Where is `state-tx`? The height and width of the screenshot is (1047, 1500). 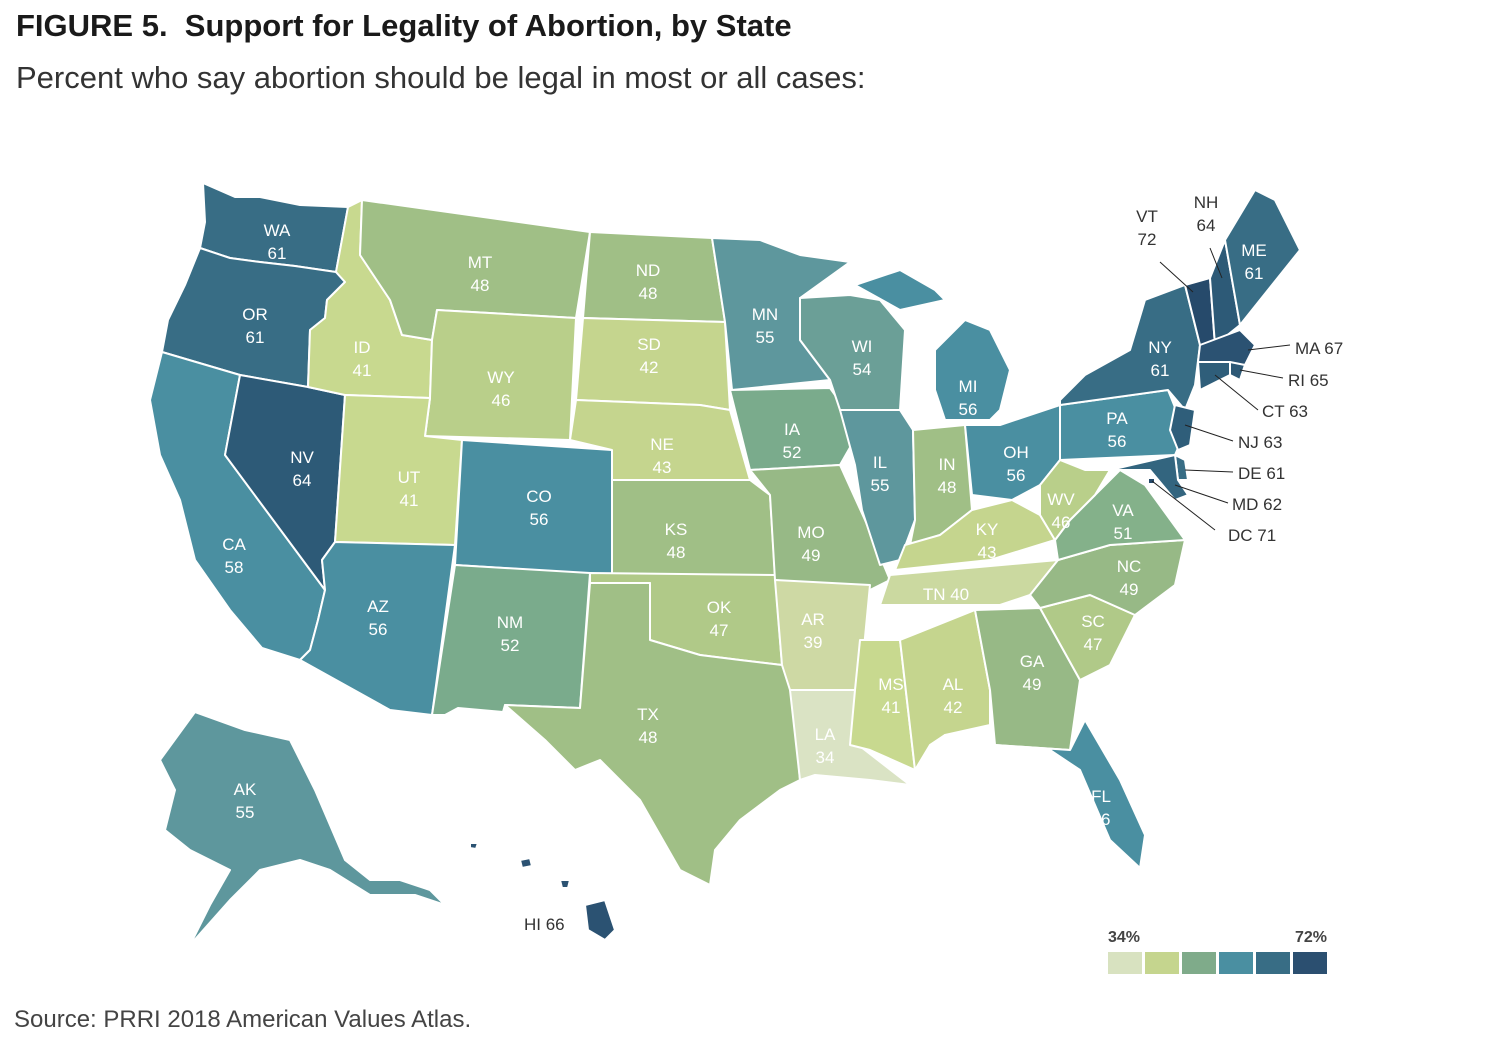
state-tx is located at coordinates (652, 734).